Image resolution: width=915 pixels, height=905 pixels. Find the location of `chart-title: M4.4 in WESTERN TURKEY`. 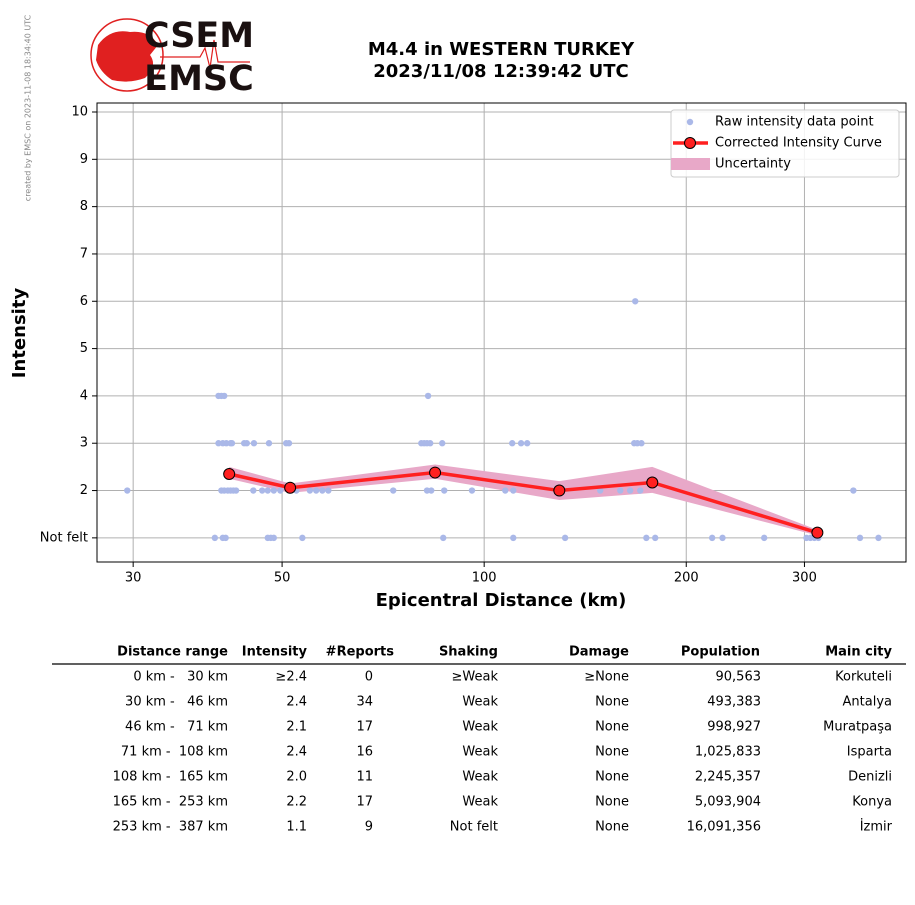

chart-title: M4.4 in WESTERN TURKEY is located at coordinates (501, 49).